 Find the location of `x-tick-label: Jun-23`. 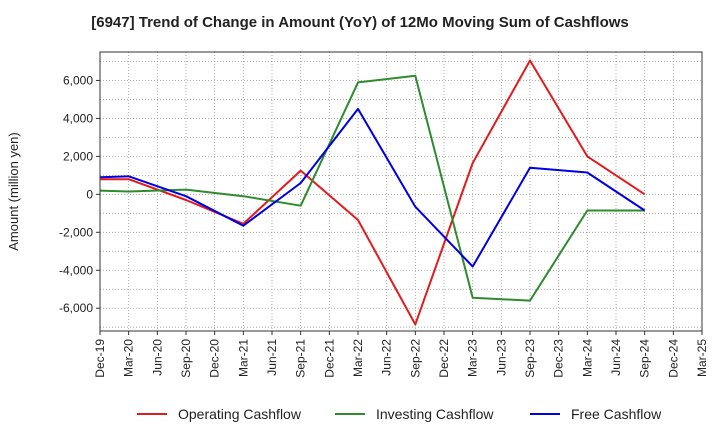

x-tick-label: Jun-23 is located at coordinates (501, 357).